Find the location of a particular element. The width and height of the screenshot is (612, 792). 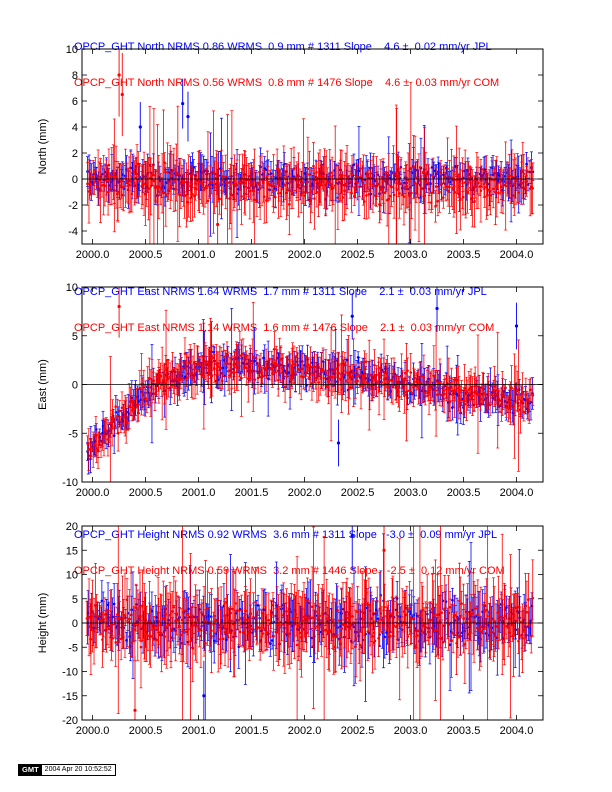

north-xtick-label: 2002.0 is located at coordinates (305, 255).